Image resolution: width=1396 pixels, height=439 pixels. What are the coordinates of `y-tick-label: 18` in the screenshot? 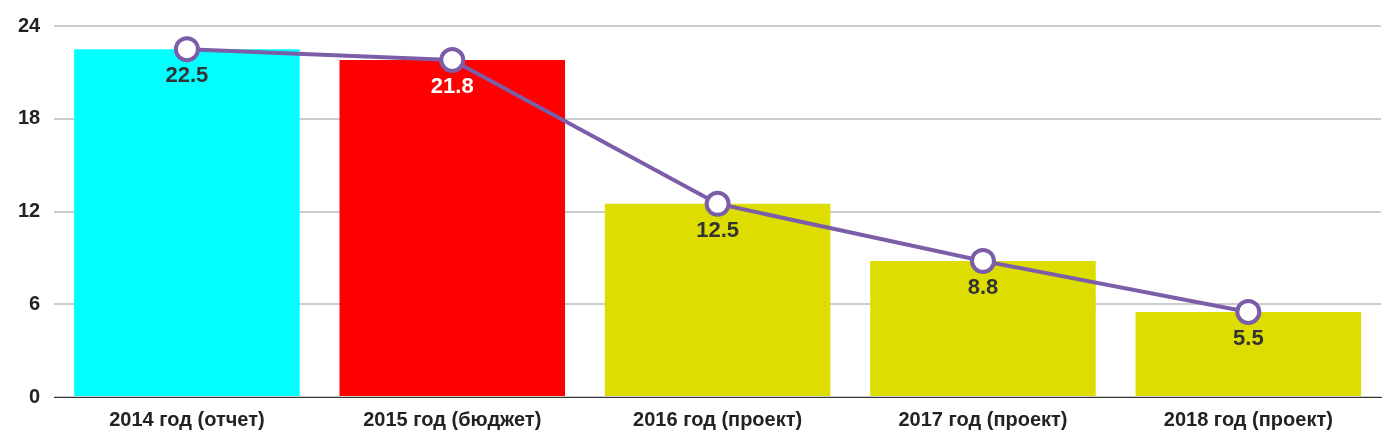 It's located at (29, 117).